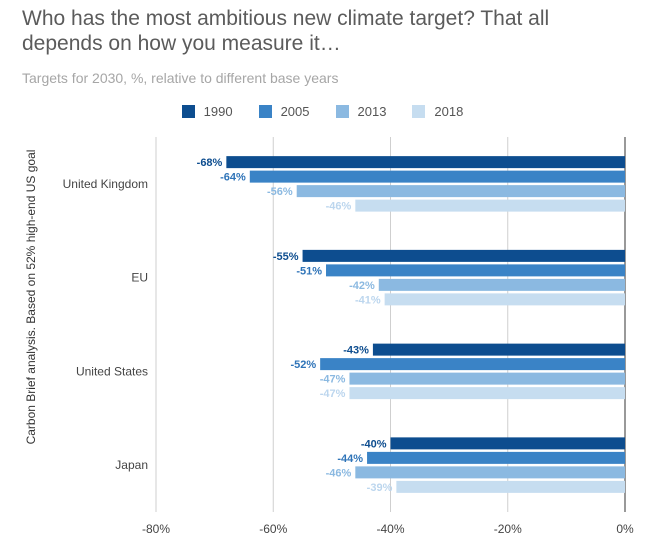 This screenshot has width=645, height=555. I want to click on value-label-2018-3: -39%, so click(380, 488).